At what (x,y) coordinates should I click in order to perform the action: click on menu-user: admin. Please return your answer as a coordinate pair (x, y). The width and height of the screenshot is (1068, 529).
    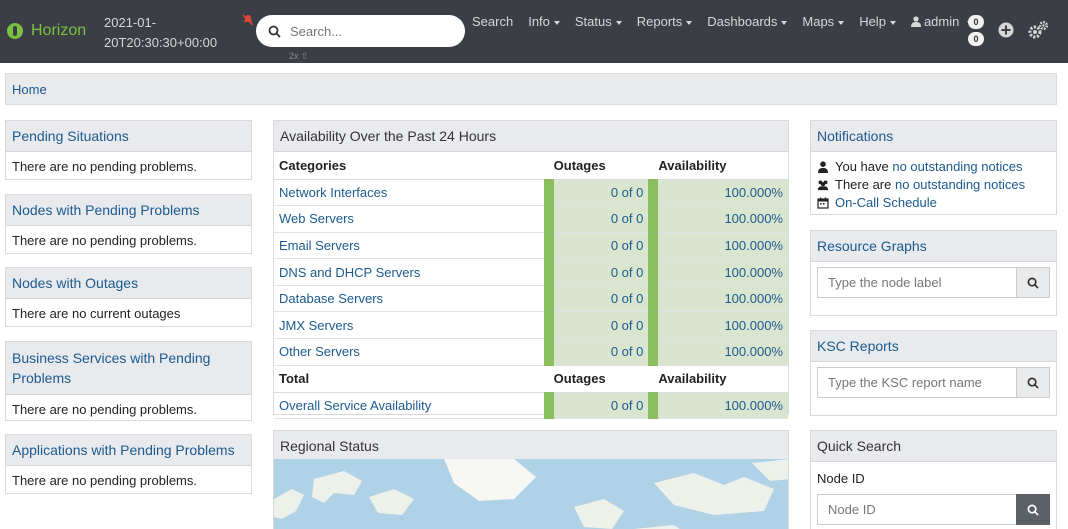
    Looking at the image, I should click on (941, 21).